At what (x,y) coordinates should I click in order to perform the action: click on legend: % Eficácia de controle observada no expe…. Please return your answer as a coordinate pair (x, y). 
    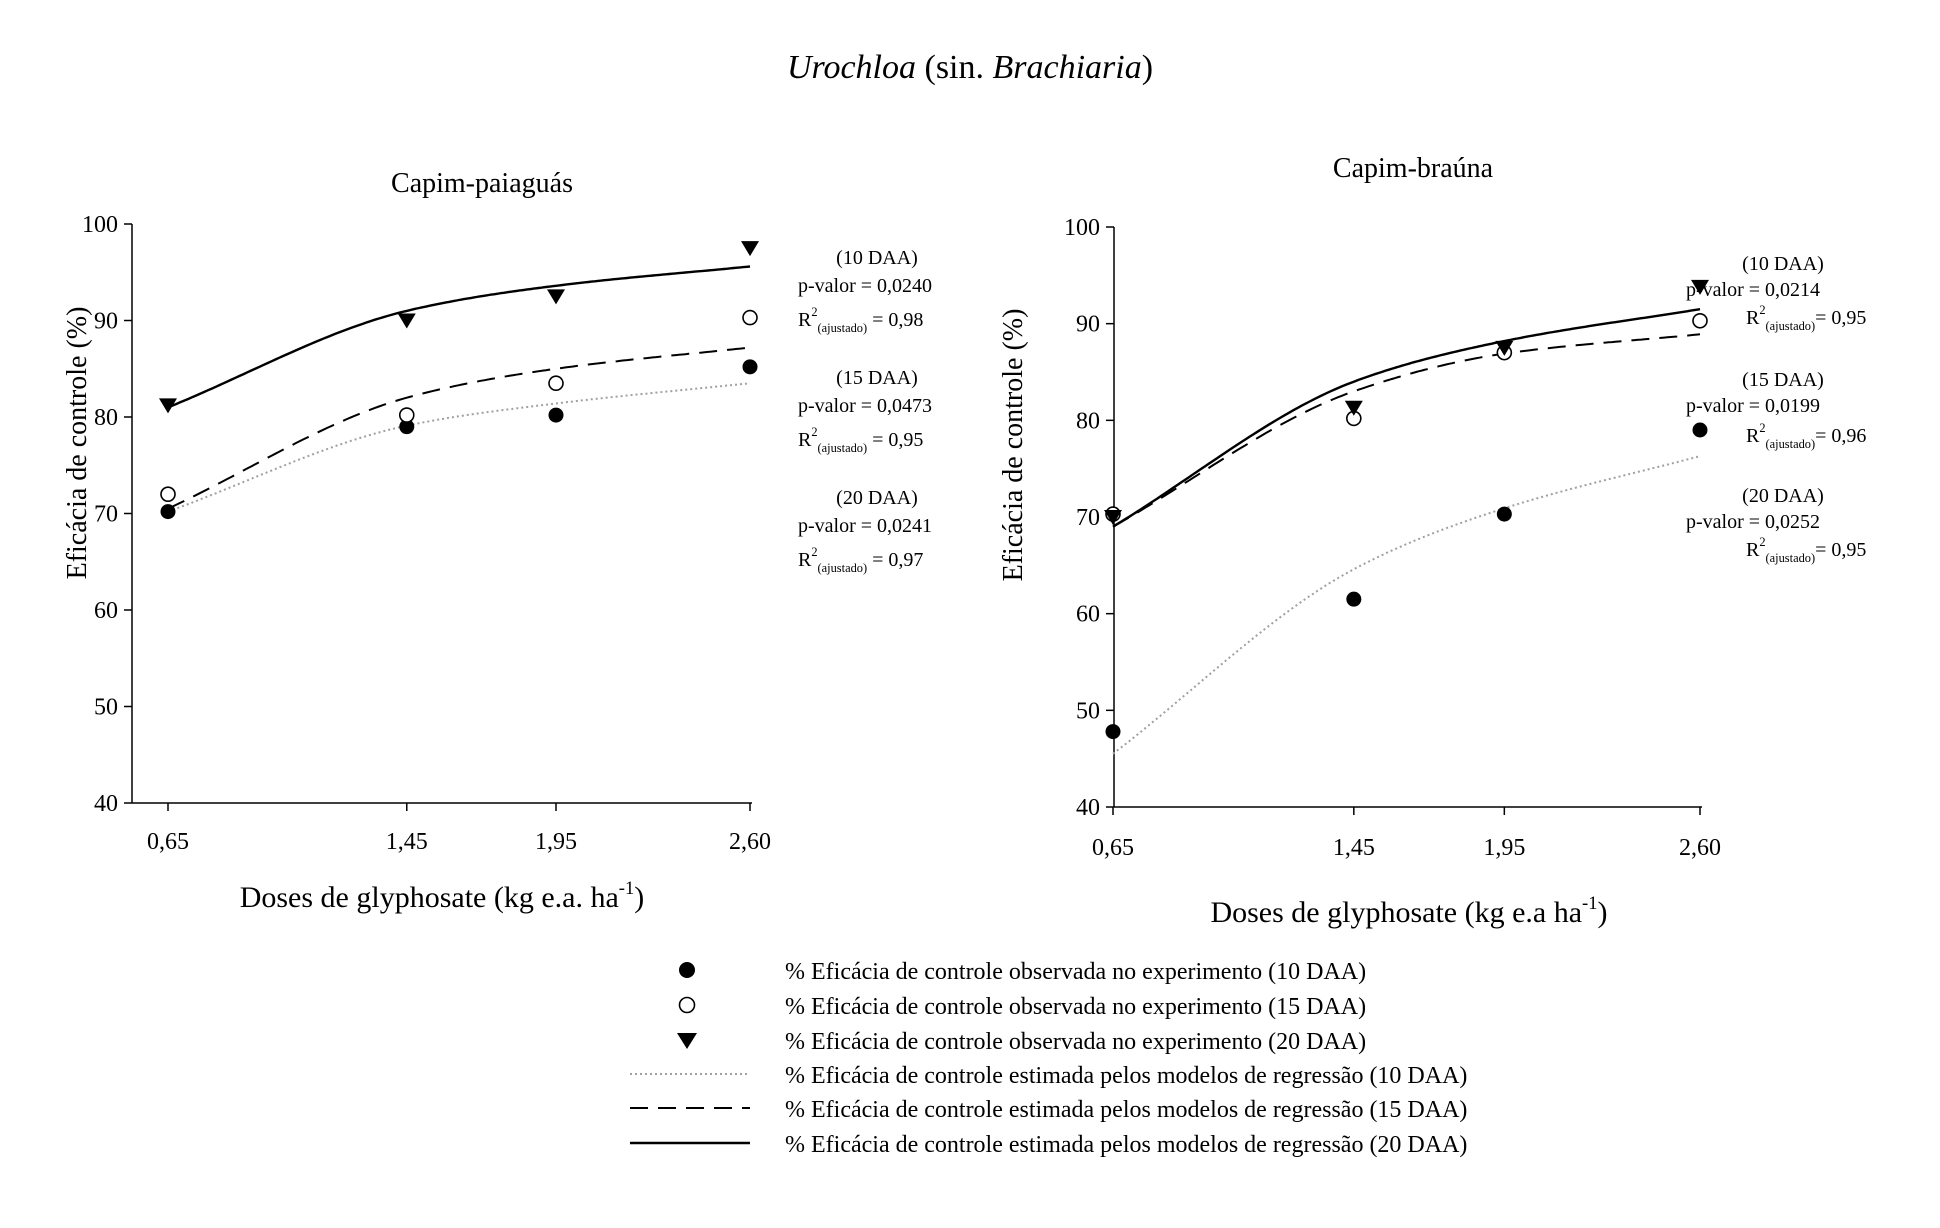
    Looking at the image, I should click on (1048, 1058).